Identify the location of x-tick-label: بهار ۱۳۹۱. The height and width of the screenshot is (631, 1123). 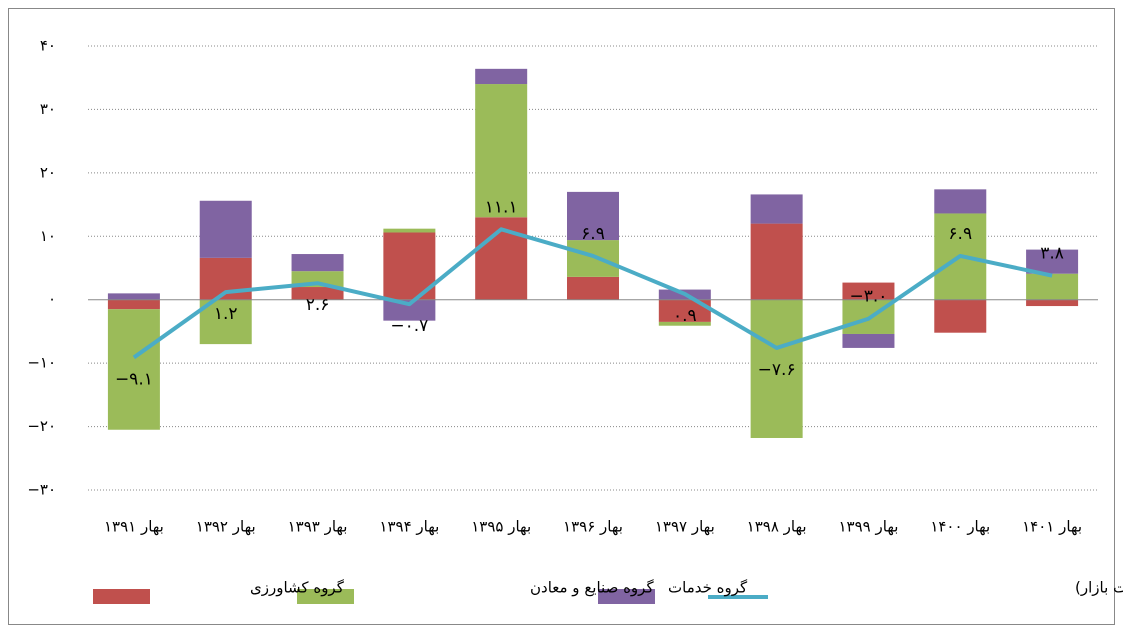
(134, 527).